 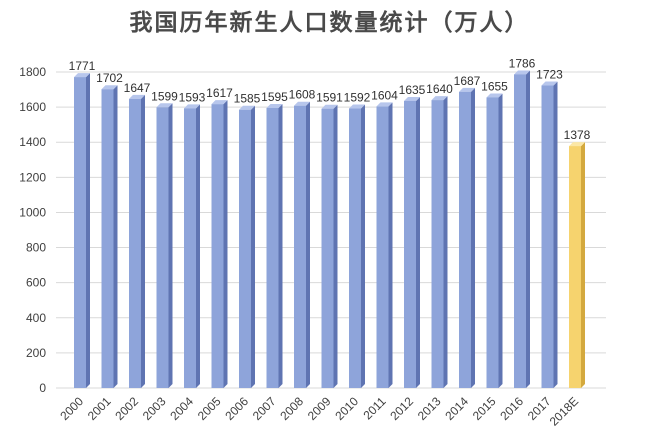 I want to click on bar-front-2016, so click(x=520, y=231).